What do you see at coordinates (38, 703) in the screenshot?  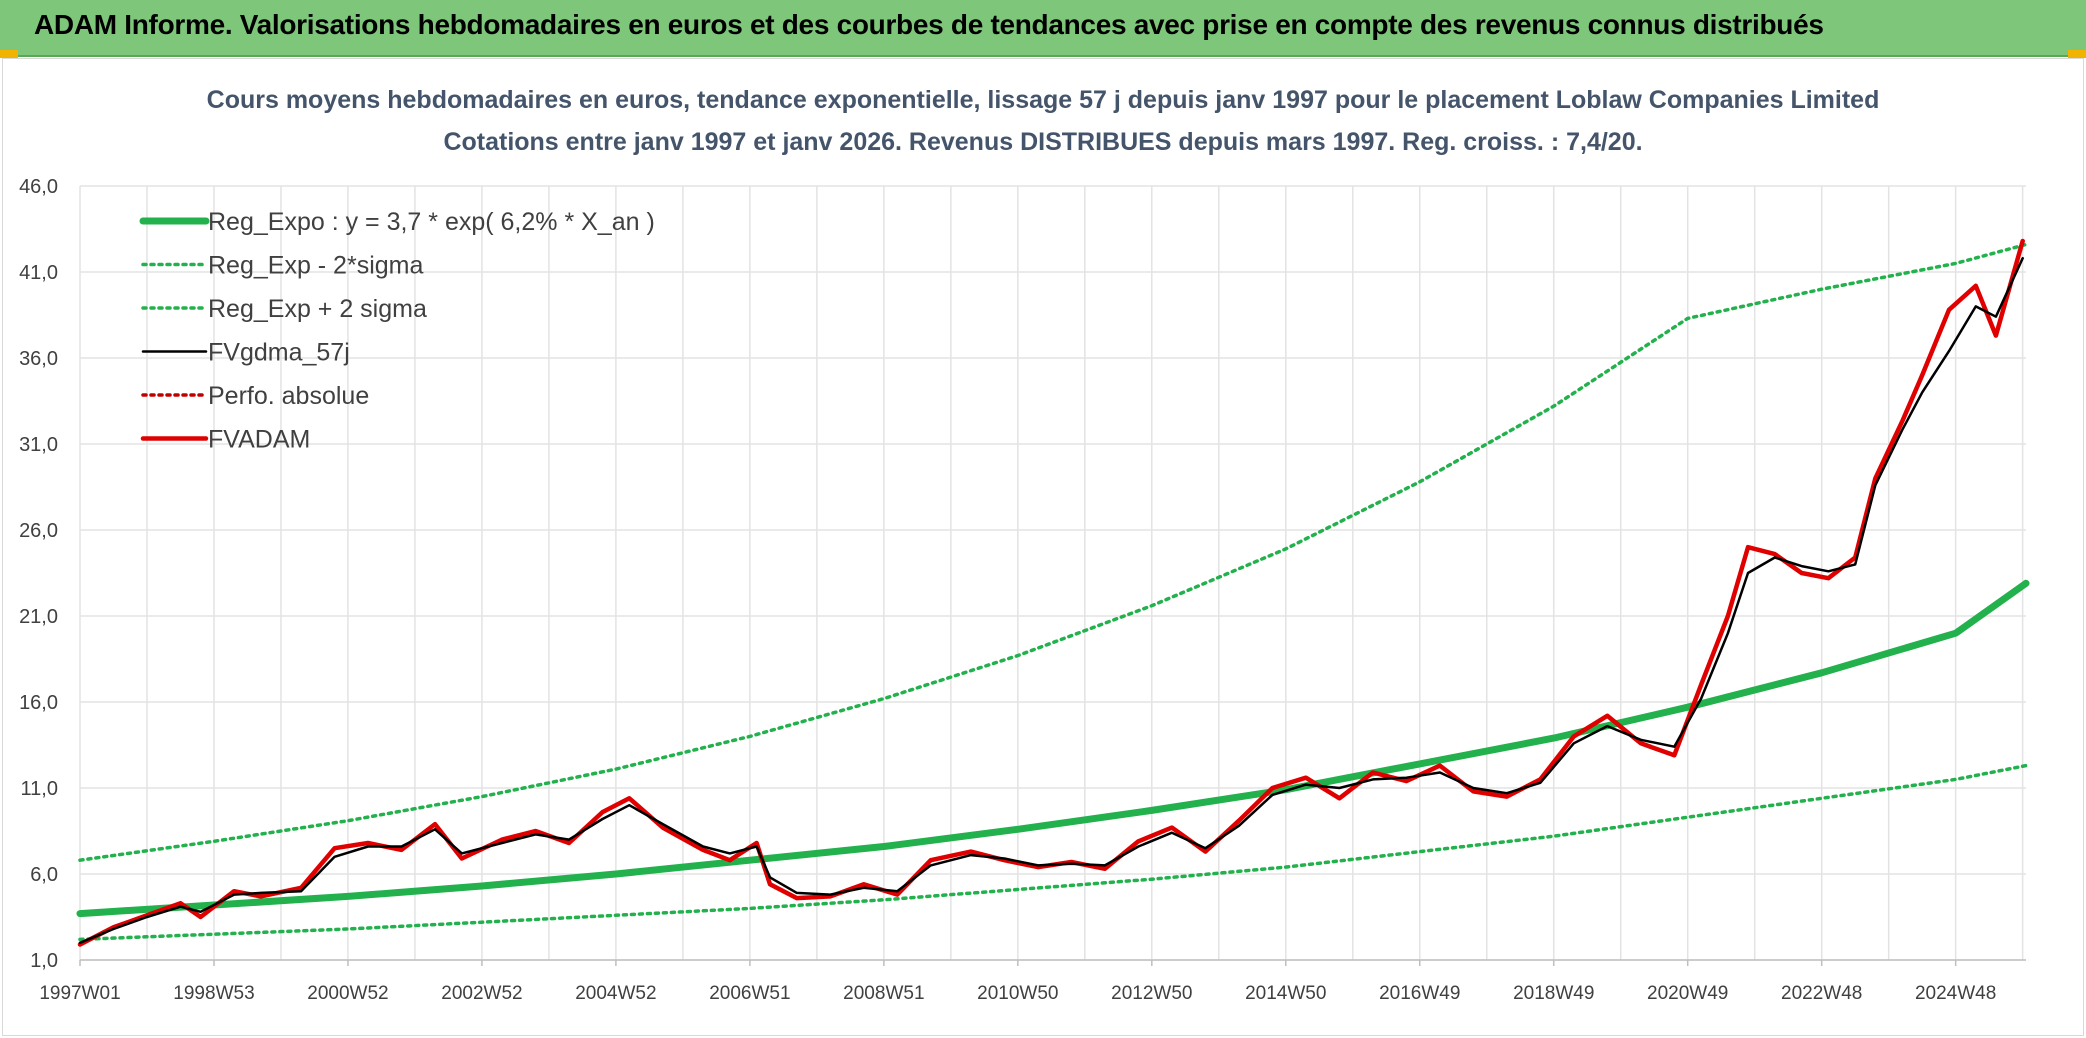 I see `y-tick-label: 16,0` at bounding box center [38, 703].